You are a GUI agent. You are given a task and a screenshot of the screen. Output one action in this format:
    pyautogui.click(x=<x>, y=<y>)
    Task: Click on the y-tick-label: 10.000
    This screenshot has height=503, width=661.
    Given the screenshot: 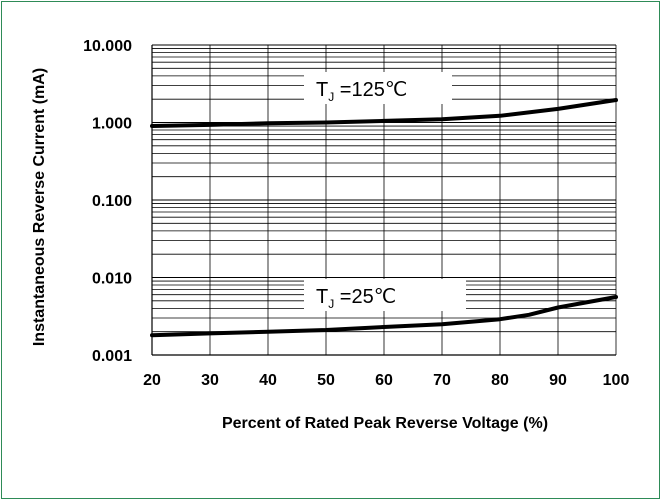 What is the action you would take?
    pyautogui.click(x=107, y=46)
    